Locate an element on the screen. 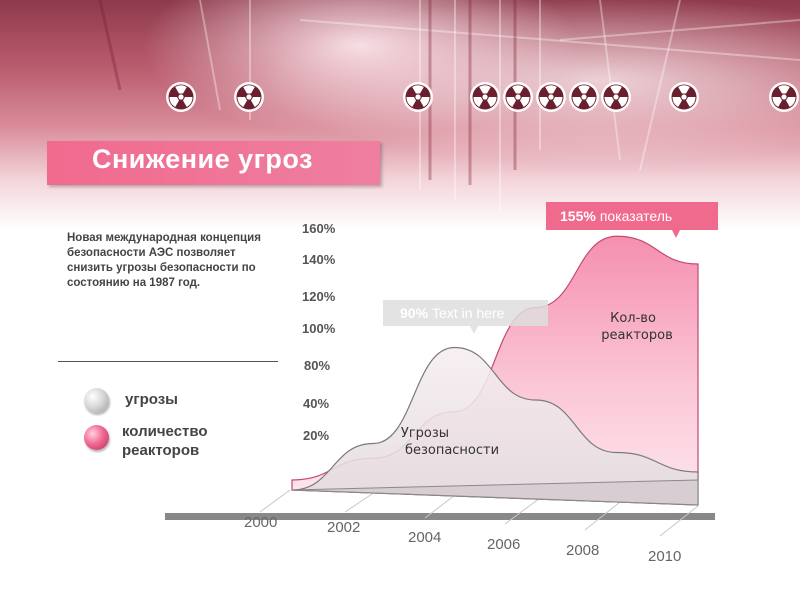 The image size is (800, 600). legend-threats-swatch is located at coordinates (96, 400).